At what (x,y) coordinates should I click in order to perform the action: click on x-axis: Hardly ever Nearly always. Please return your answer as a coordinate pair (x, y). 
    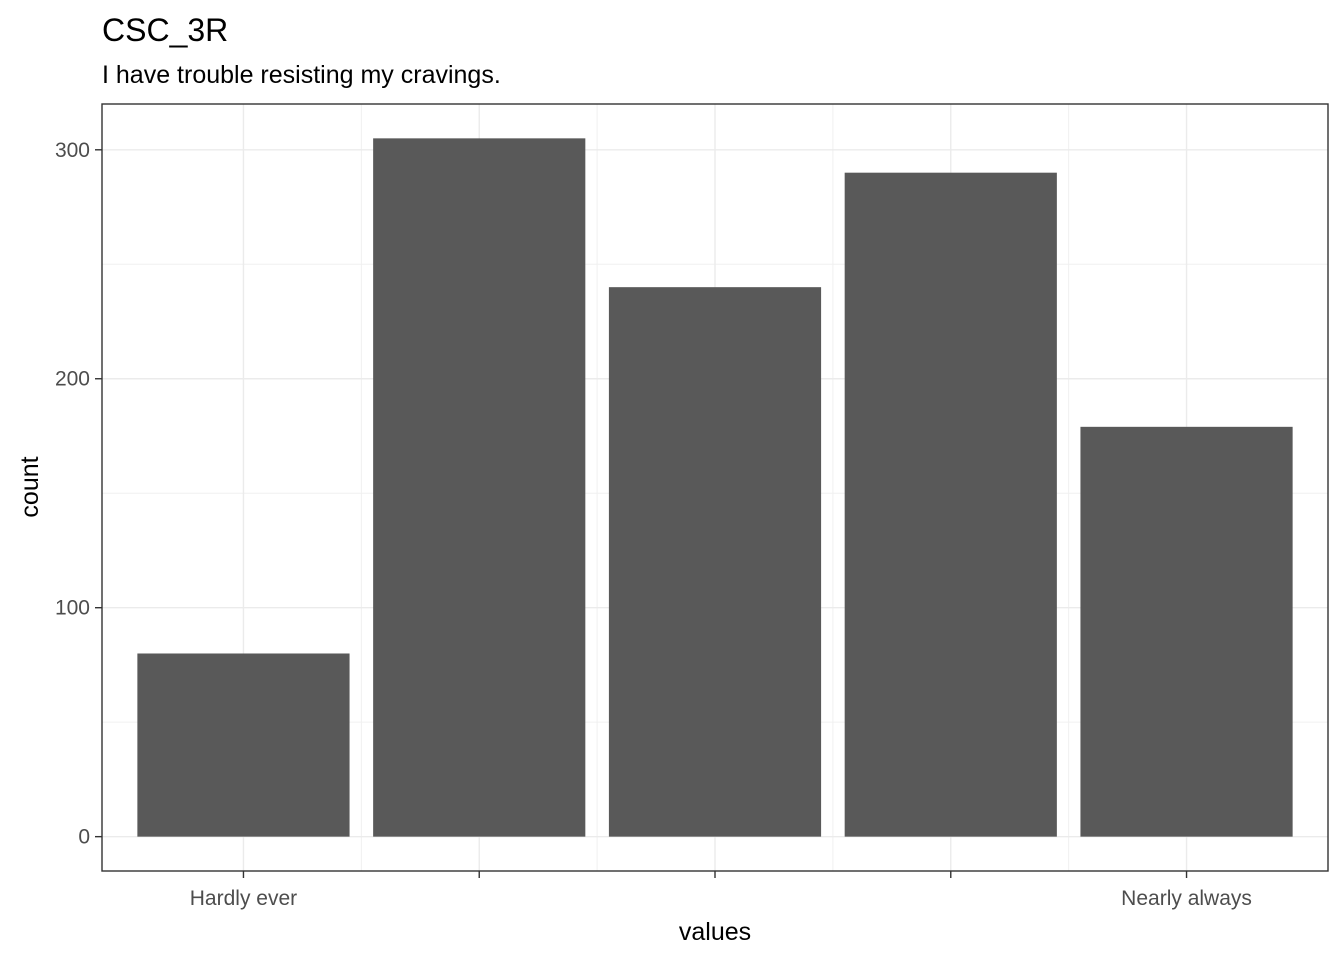
    Looking at the image, I should click on (721, 890).